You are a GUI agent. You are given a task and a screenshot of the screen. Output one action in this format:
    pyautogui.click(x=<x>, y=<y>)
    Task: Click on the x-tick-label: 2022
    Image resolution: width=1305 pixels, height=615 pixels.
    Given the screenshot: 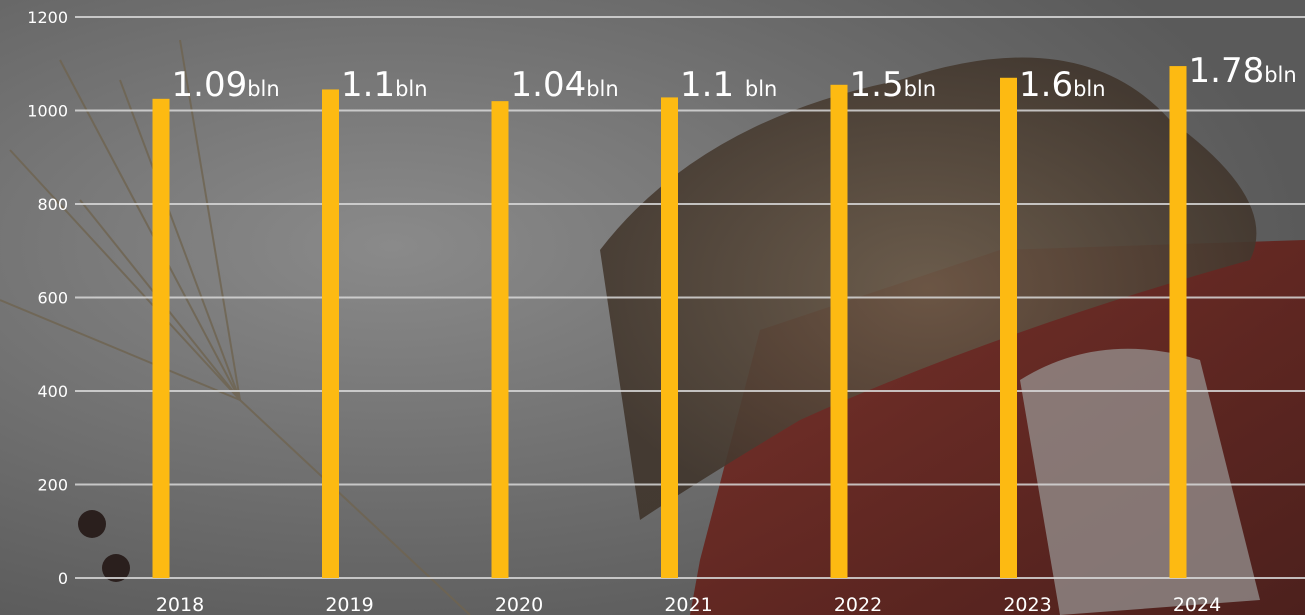 What is the action you would take?
    pyautogui.click(x=858, y=604)
    